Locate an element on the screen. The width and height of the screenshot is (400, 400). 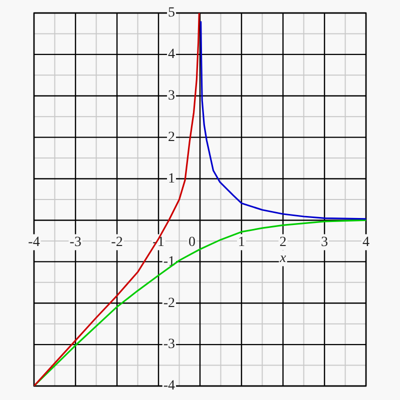
y-tick-label: -4 is located at coordinates (169, 386).